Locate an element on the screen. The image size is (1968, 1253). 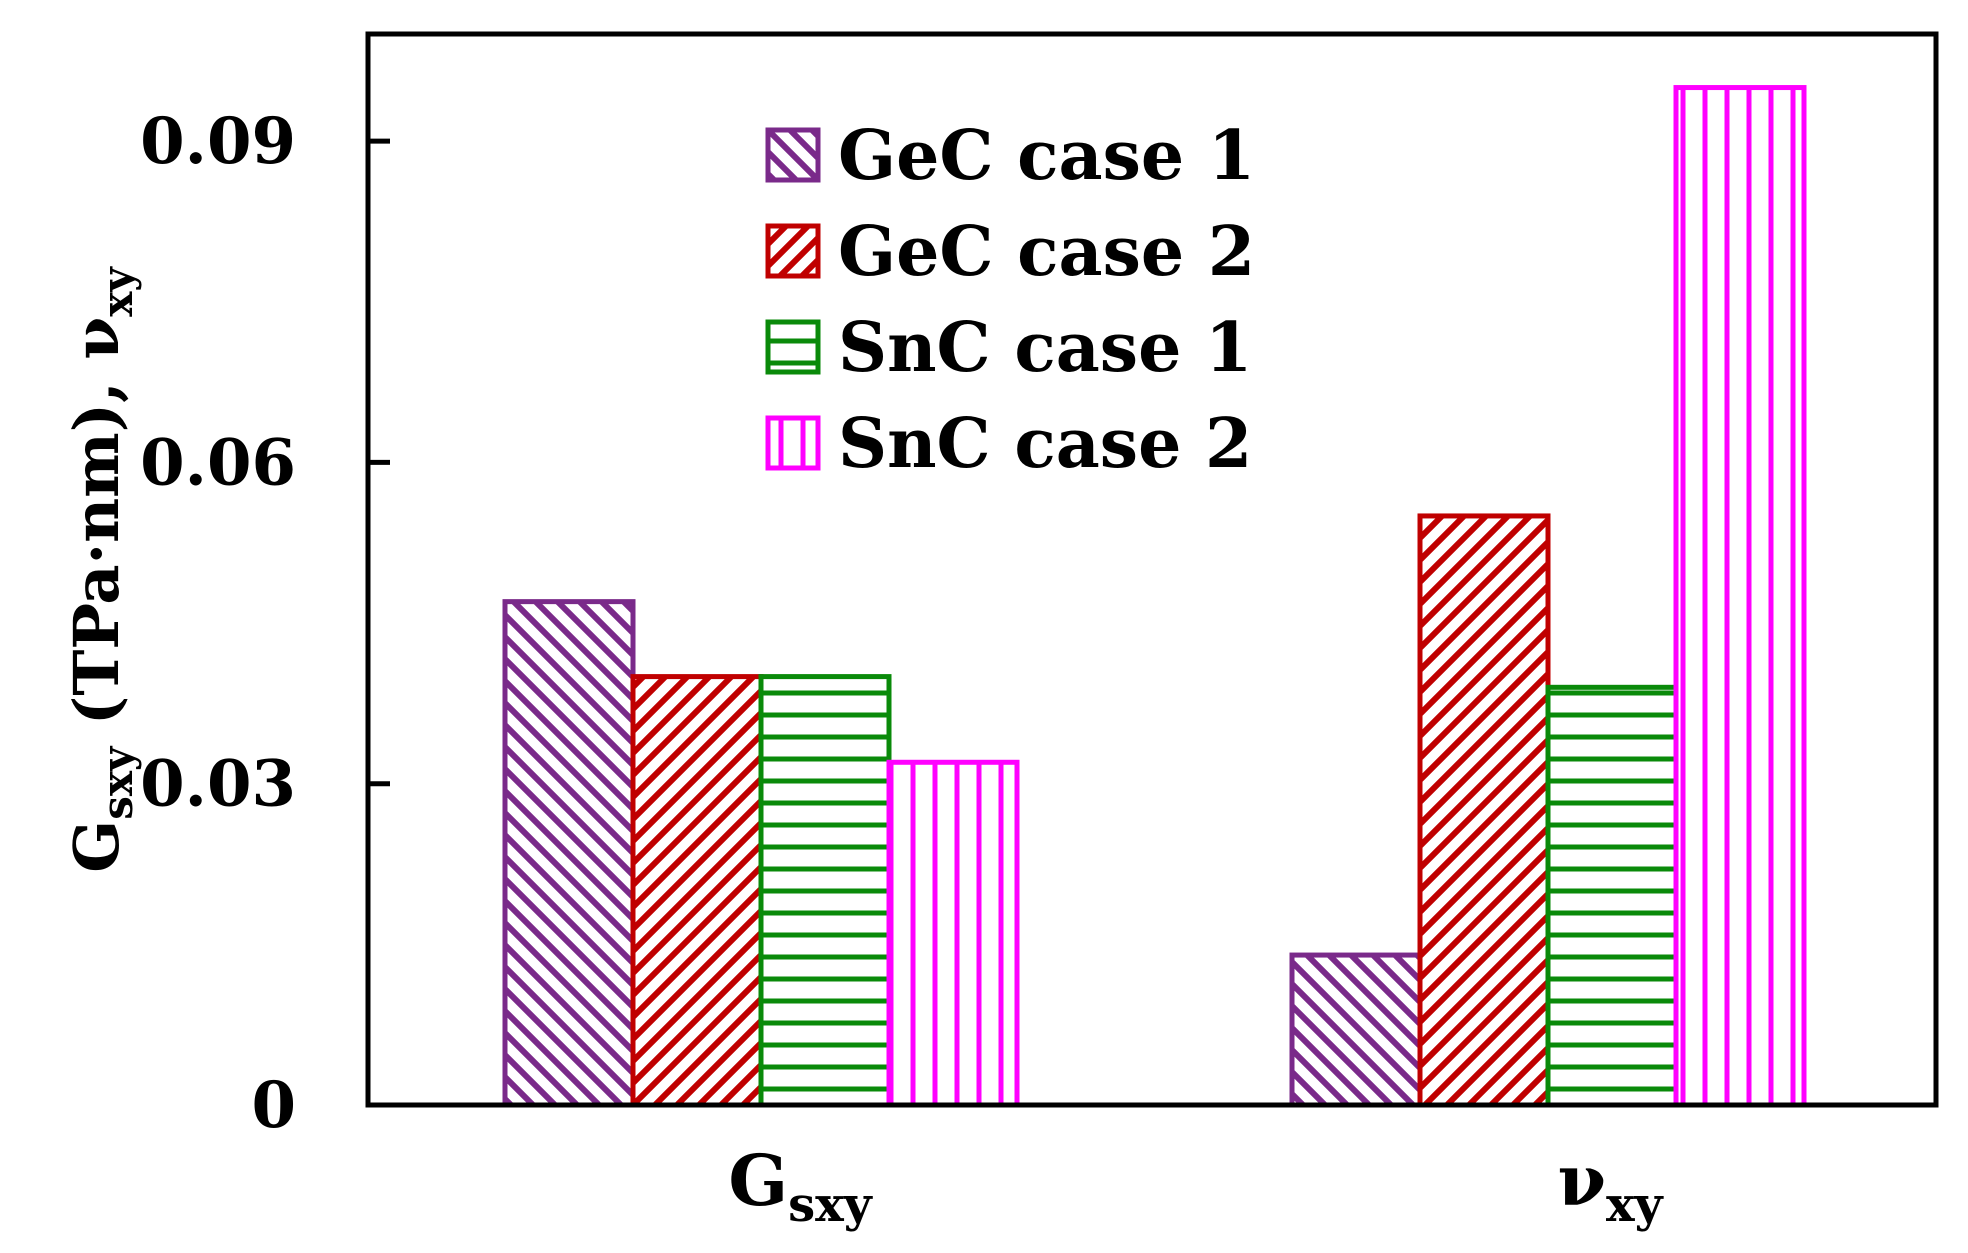
bar-snc-case-1-vxy is located at coordinates (1612, 896).